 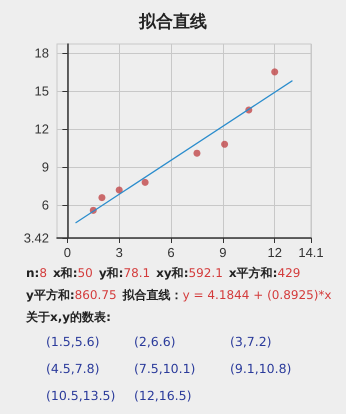 I want to click on text: (12,16.5), so click(x=163, y=396).